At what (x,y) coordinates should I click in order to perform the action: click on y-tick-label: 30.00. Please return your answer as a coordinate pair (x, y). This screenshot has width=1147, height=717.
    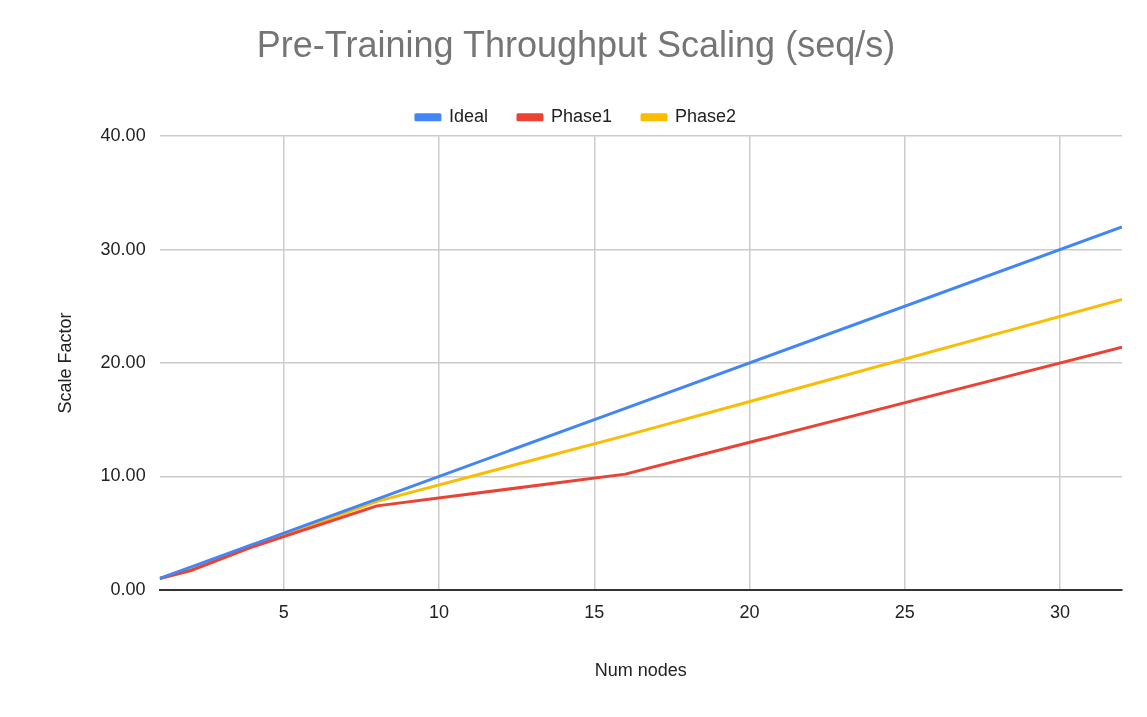
    Looking at the image, I should click on (123, 248).